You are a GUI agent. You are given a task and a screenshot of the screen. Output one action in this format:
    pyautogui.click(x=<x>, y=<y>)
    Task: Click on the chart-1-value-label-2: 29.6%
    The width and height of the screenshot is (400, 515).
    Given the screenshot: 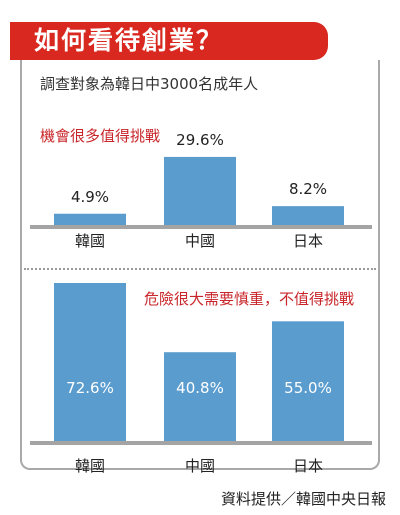 What is the action you would take?
    pyautogui.click(x=200, y=139)
    